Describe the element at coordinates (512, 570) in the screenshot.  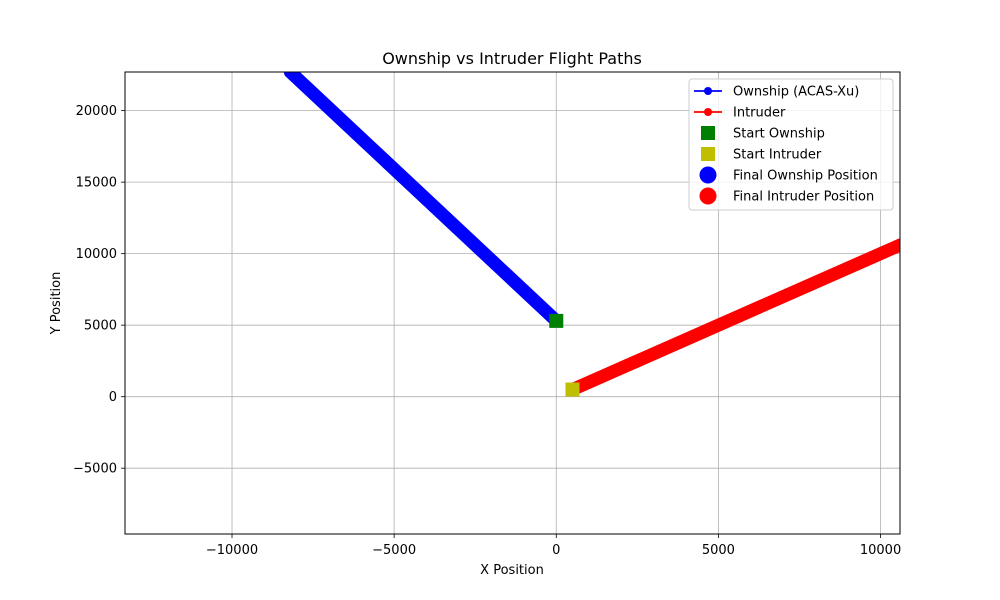
I see `x-axis-label: X Position` at that location.